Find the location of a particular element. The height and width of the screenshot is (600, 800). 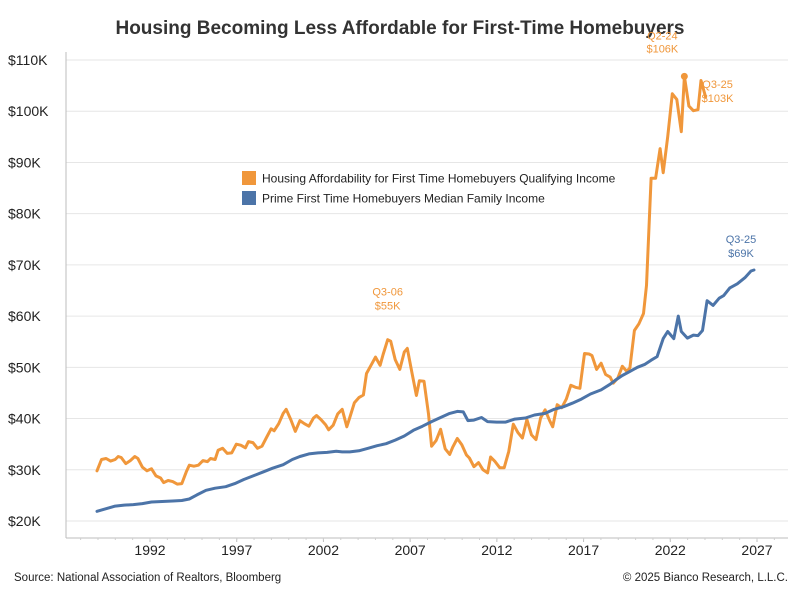

y-tick-label: $40K is located at coordinates (24, 419).